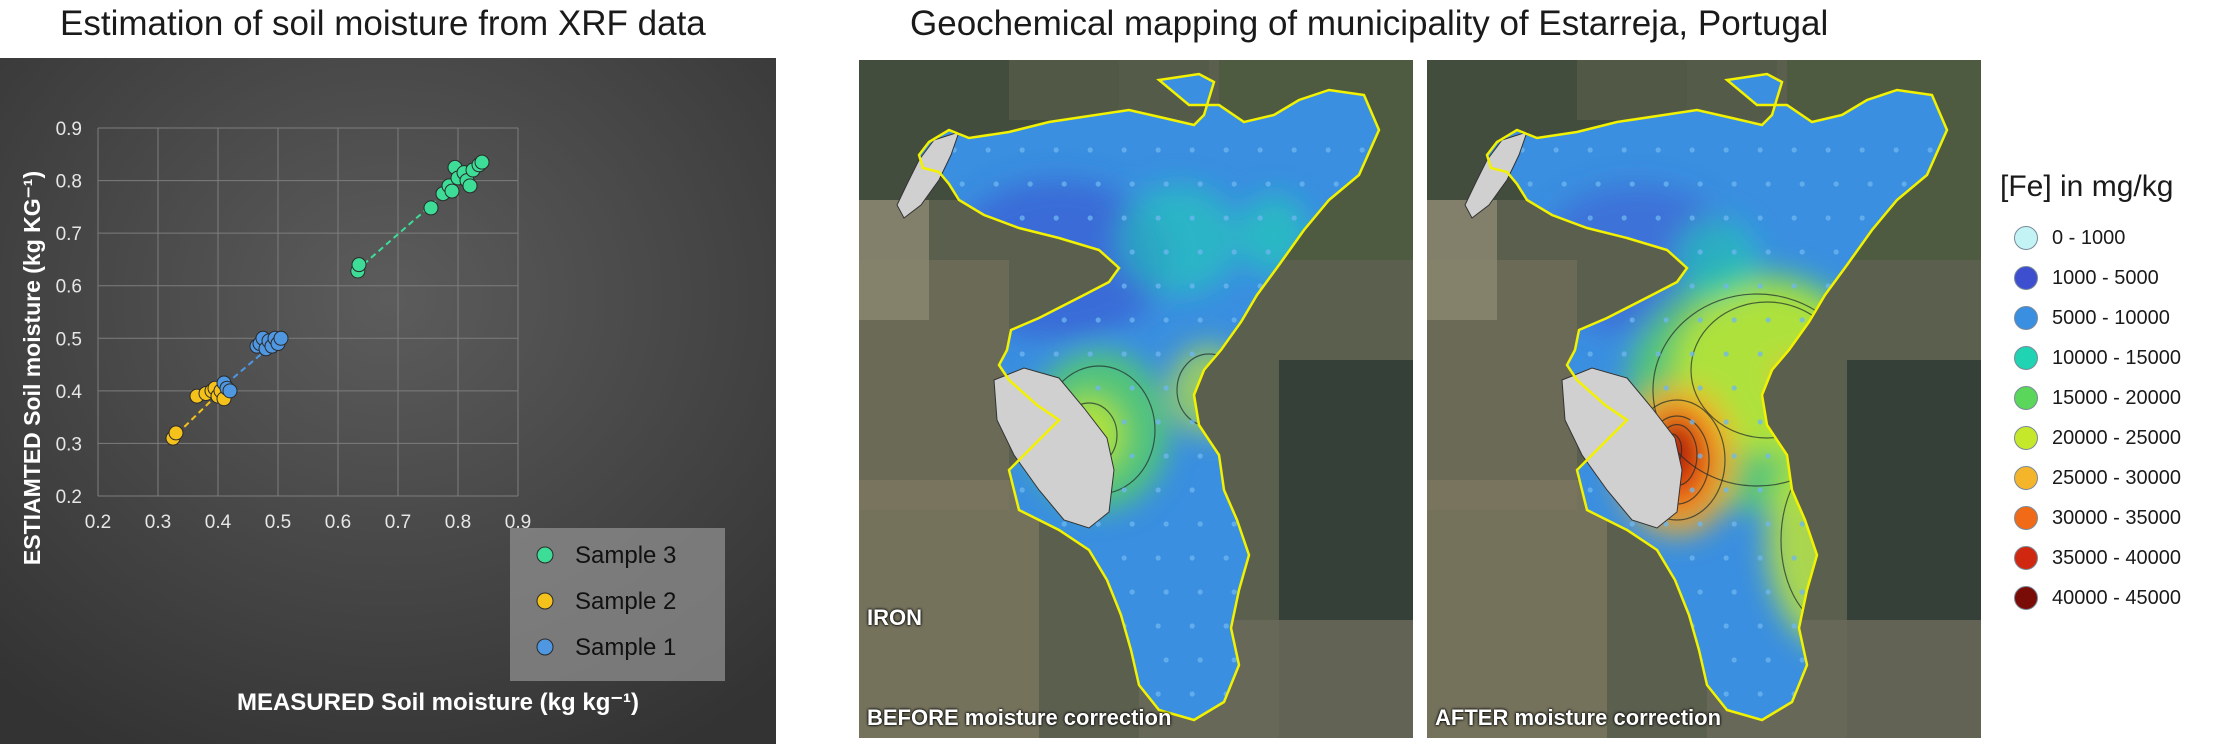 Image resolution: width=2213 pixels, height=749 pixels. What do you see at coordinates (518, 522) in the screenshot?
I see `x-tick-label: 0.9` at bounding box center [518, 522].